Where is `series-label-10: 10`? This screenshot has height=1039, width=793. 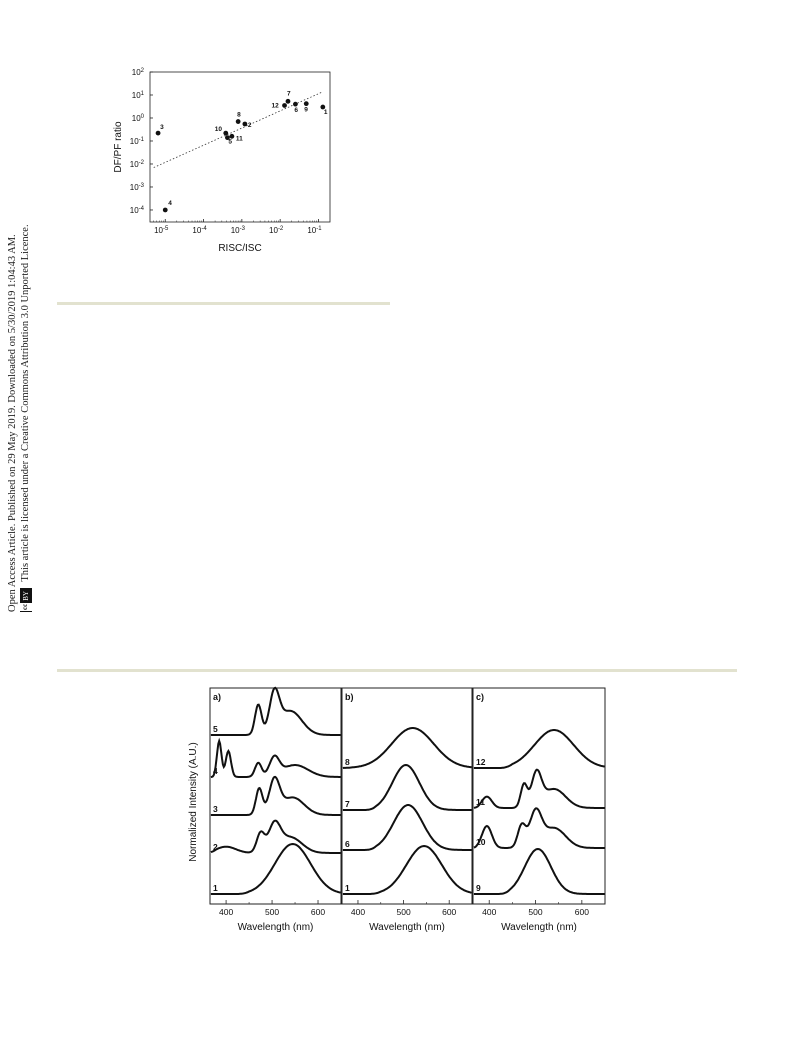 series-label-10: 10 is located at coordinates (481, 842).